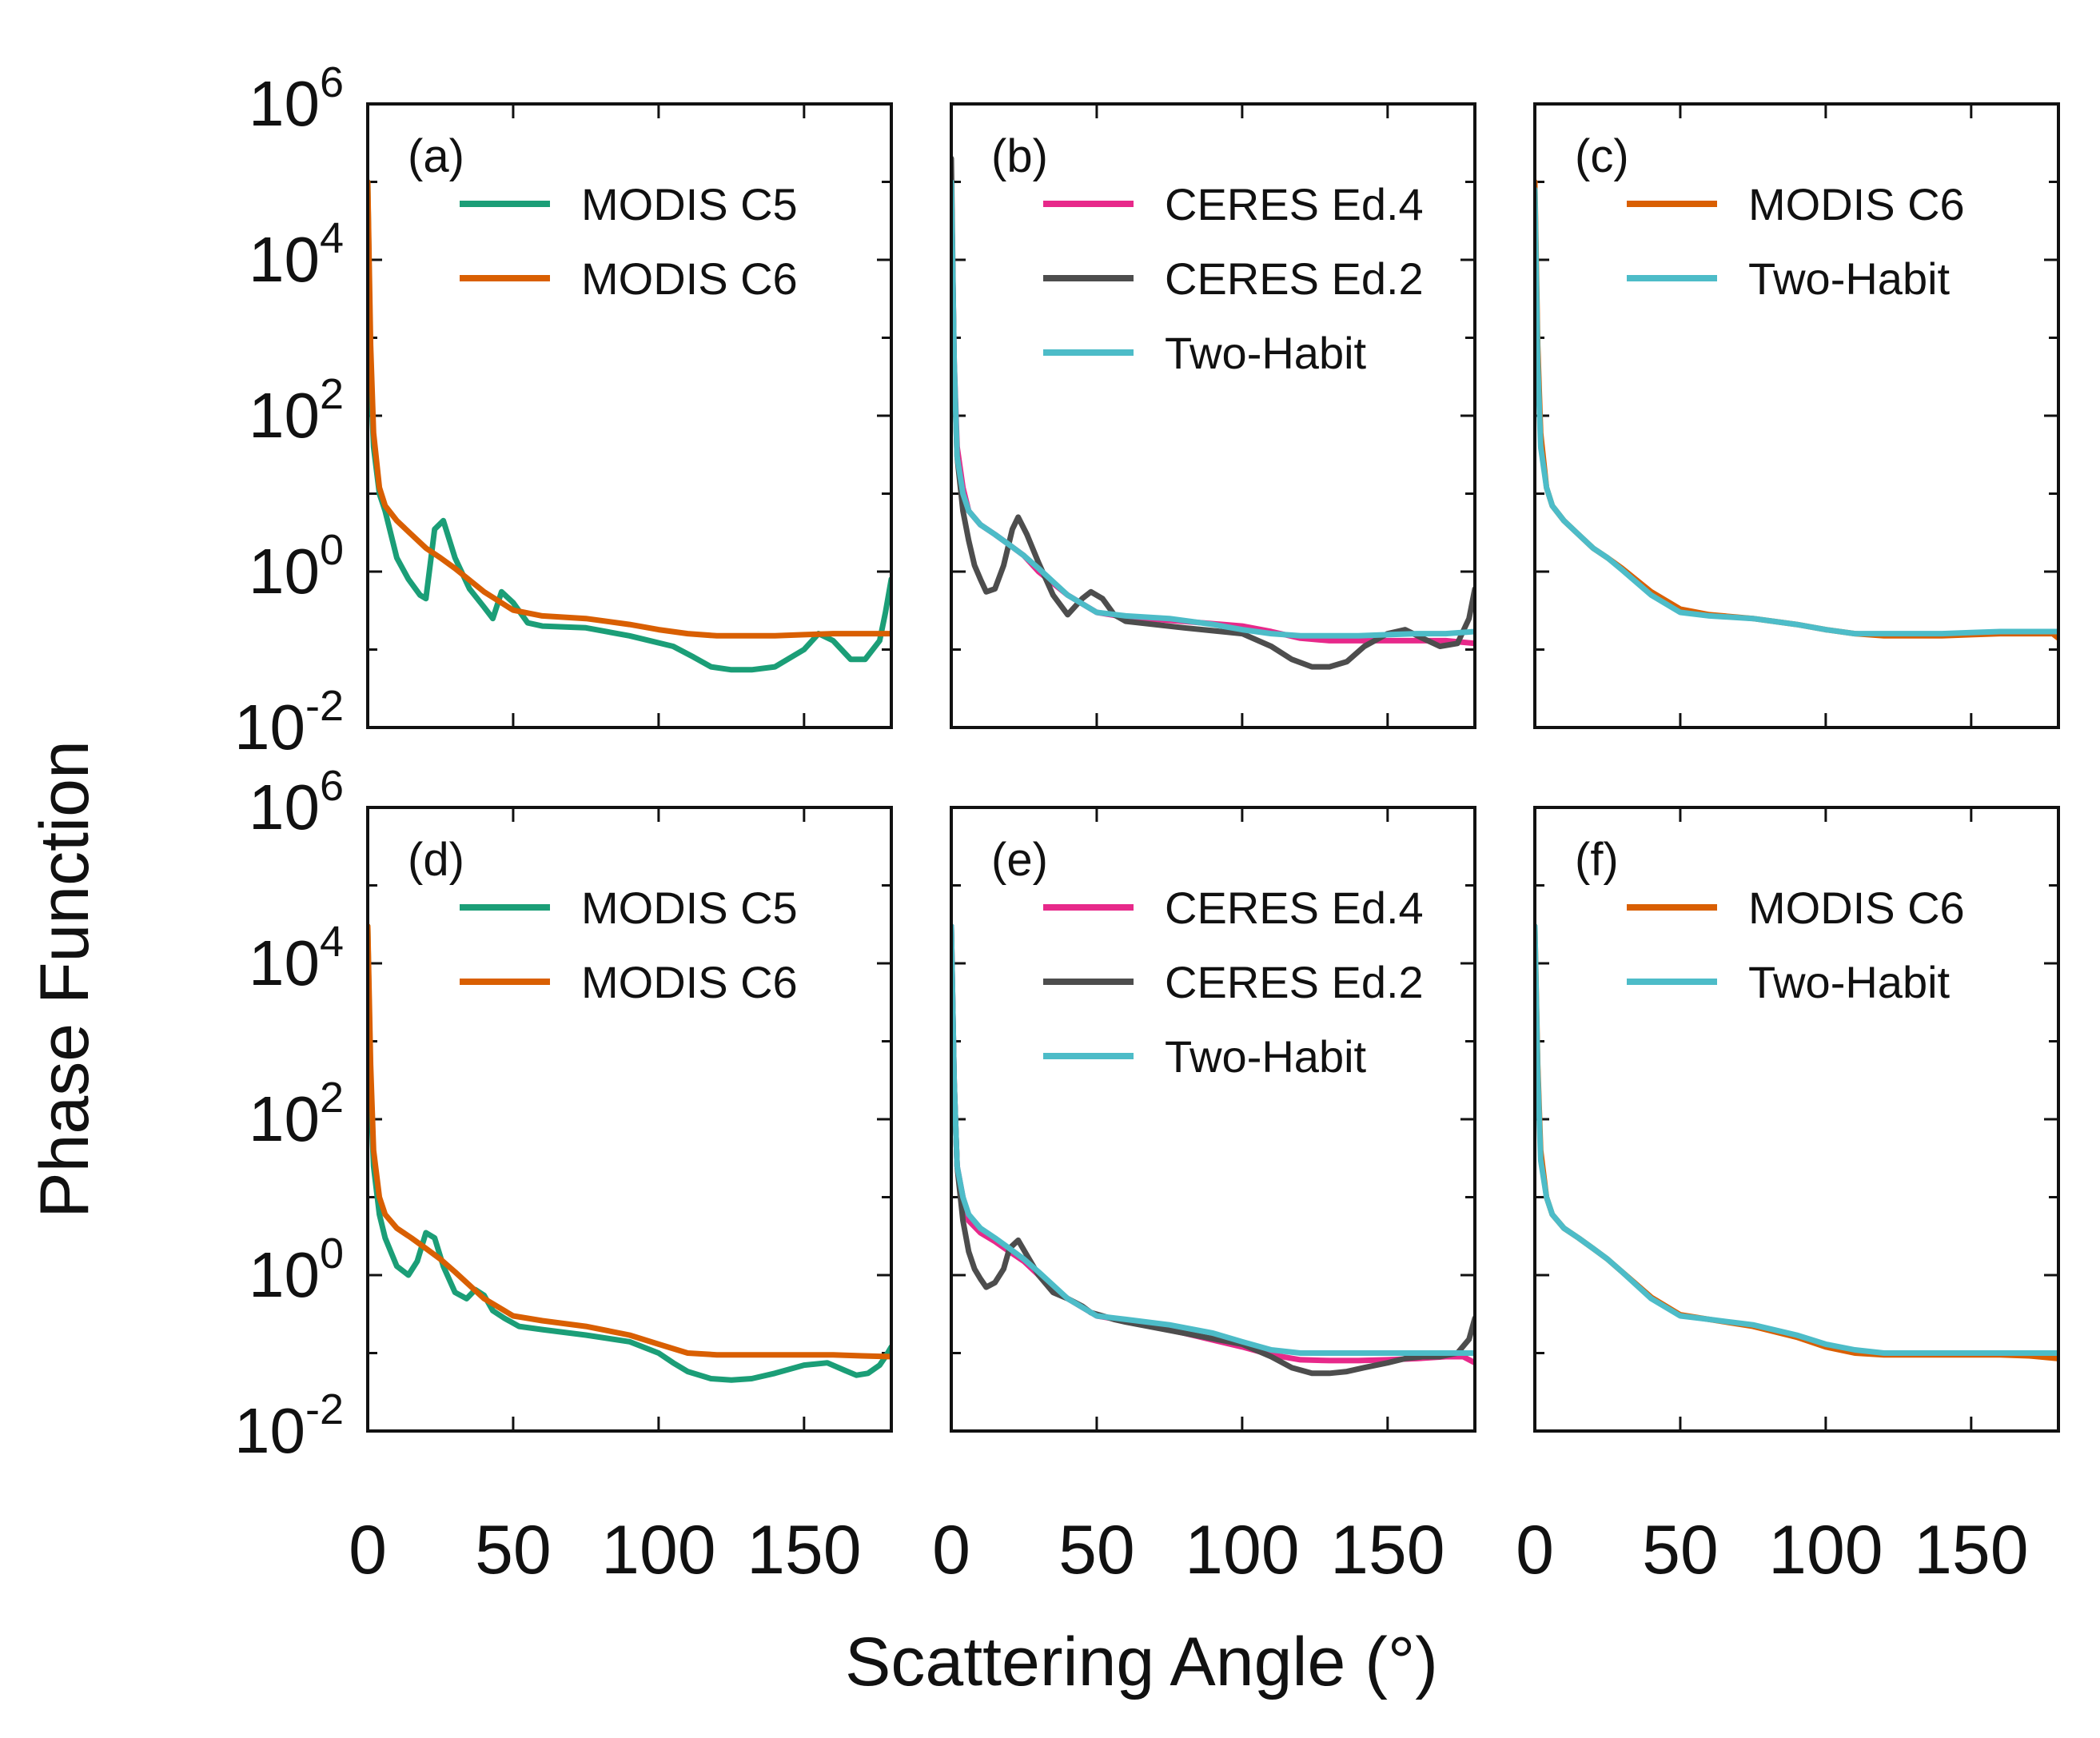 Image resolution: width=2100 pixels, height=1738 pixels. What do you see at coordinates (1019, 156) in the screenshot?
I see `panel-label: (b)` at bounding box center [1019, 156].